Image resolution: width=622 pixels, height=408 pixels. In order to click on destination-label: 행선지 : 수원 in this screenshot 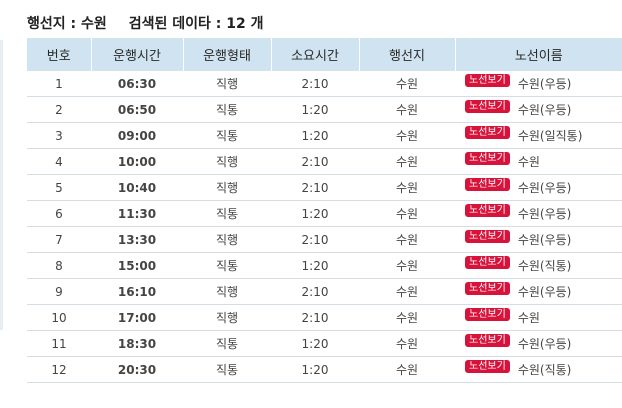, I will do `click(67, 24)`.